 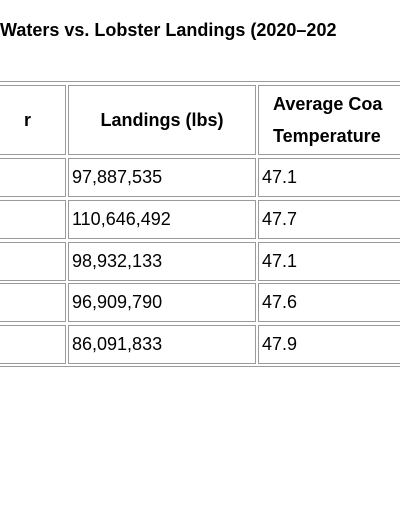 I want to click on header-text: Landings (lbs), so click(x=162, y=119).